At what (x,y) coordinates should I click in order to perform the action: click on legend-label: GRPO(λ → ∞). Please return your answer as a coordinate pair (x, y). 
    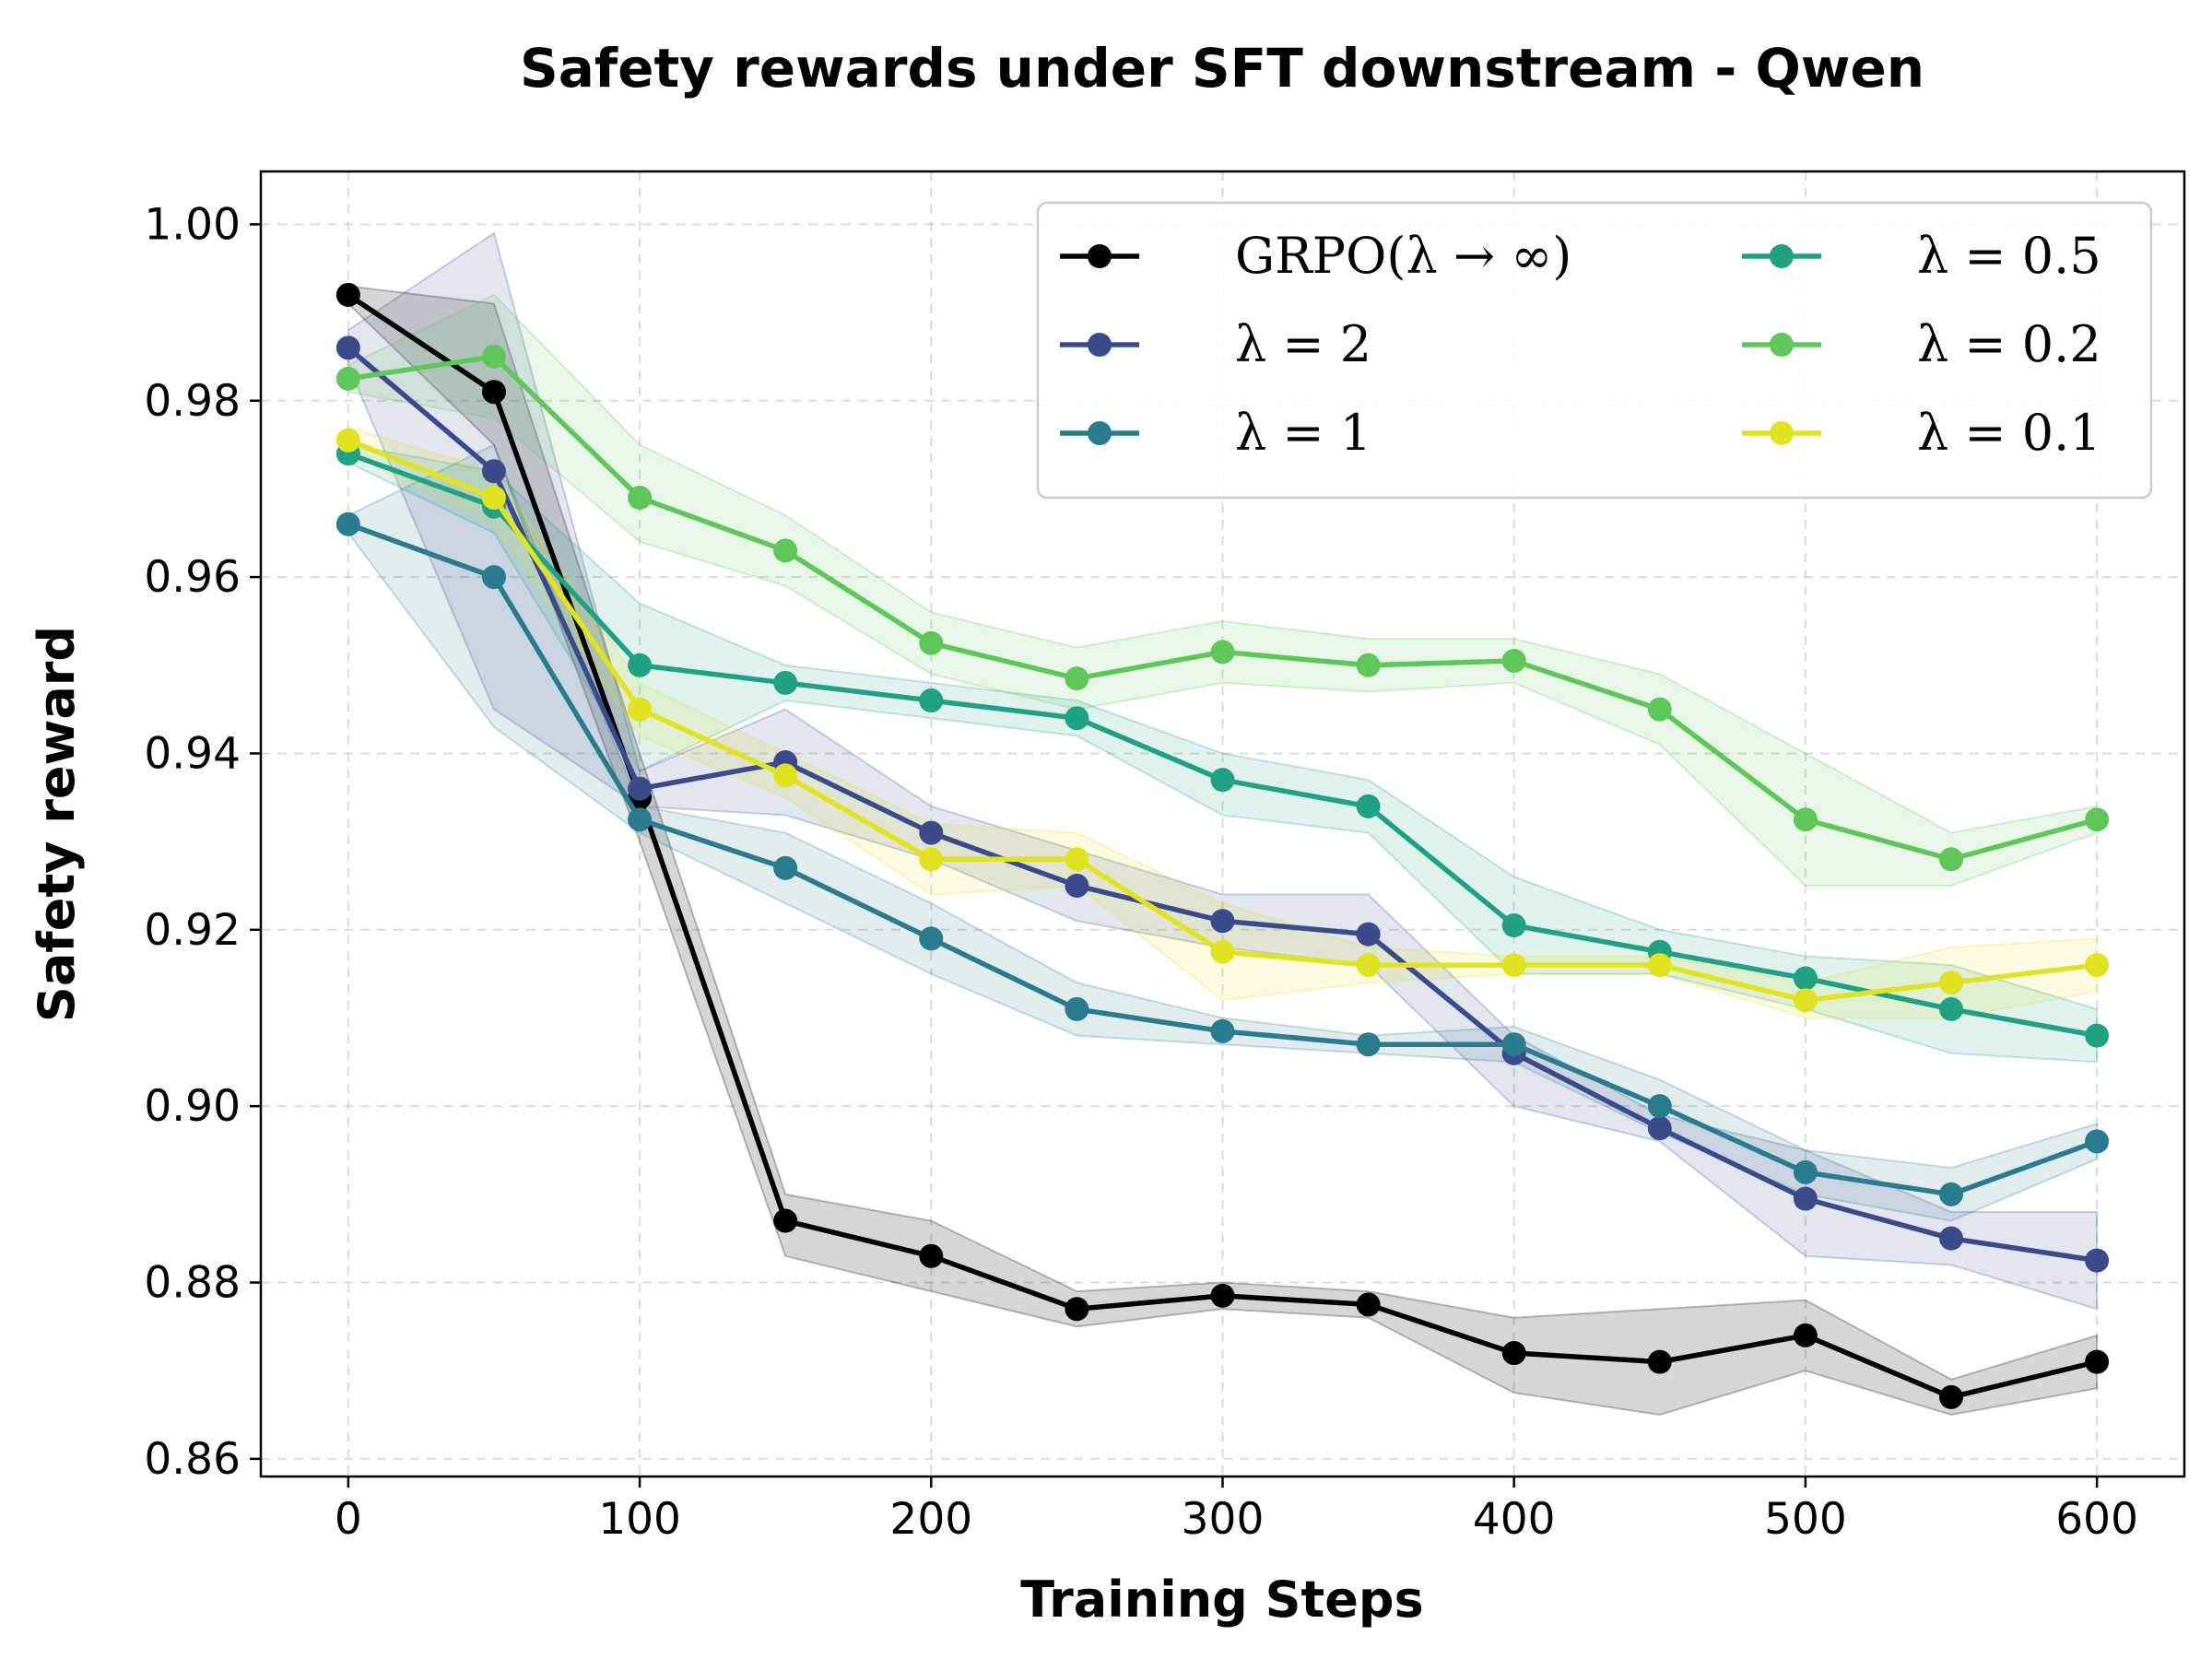
    Looking at the image, I should click on (1403, 256).